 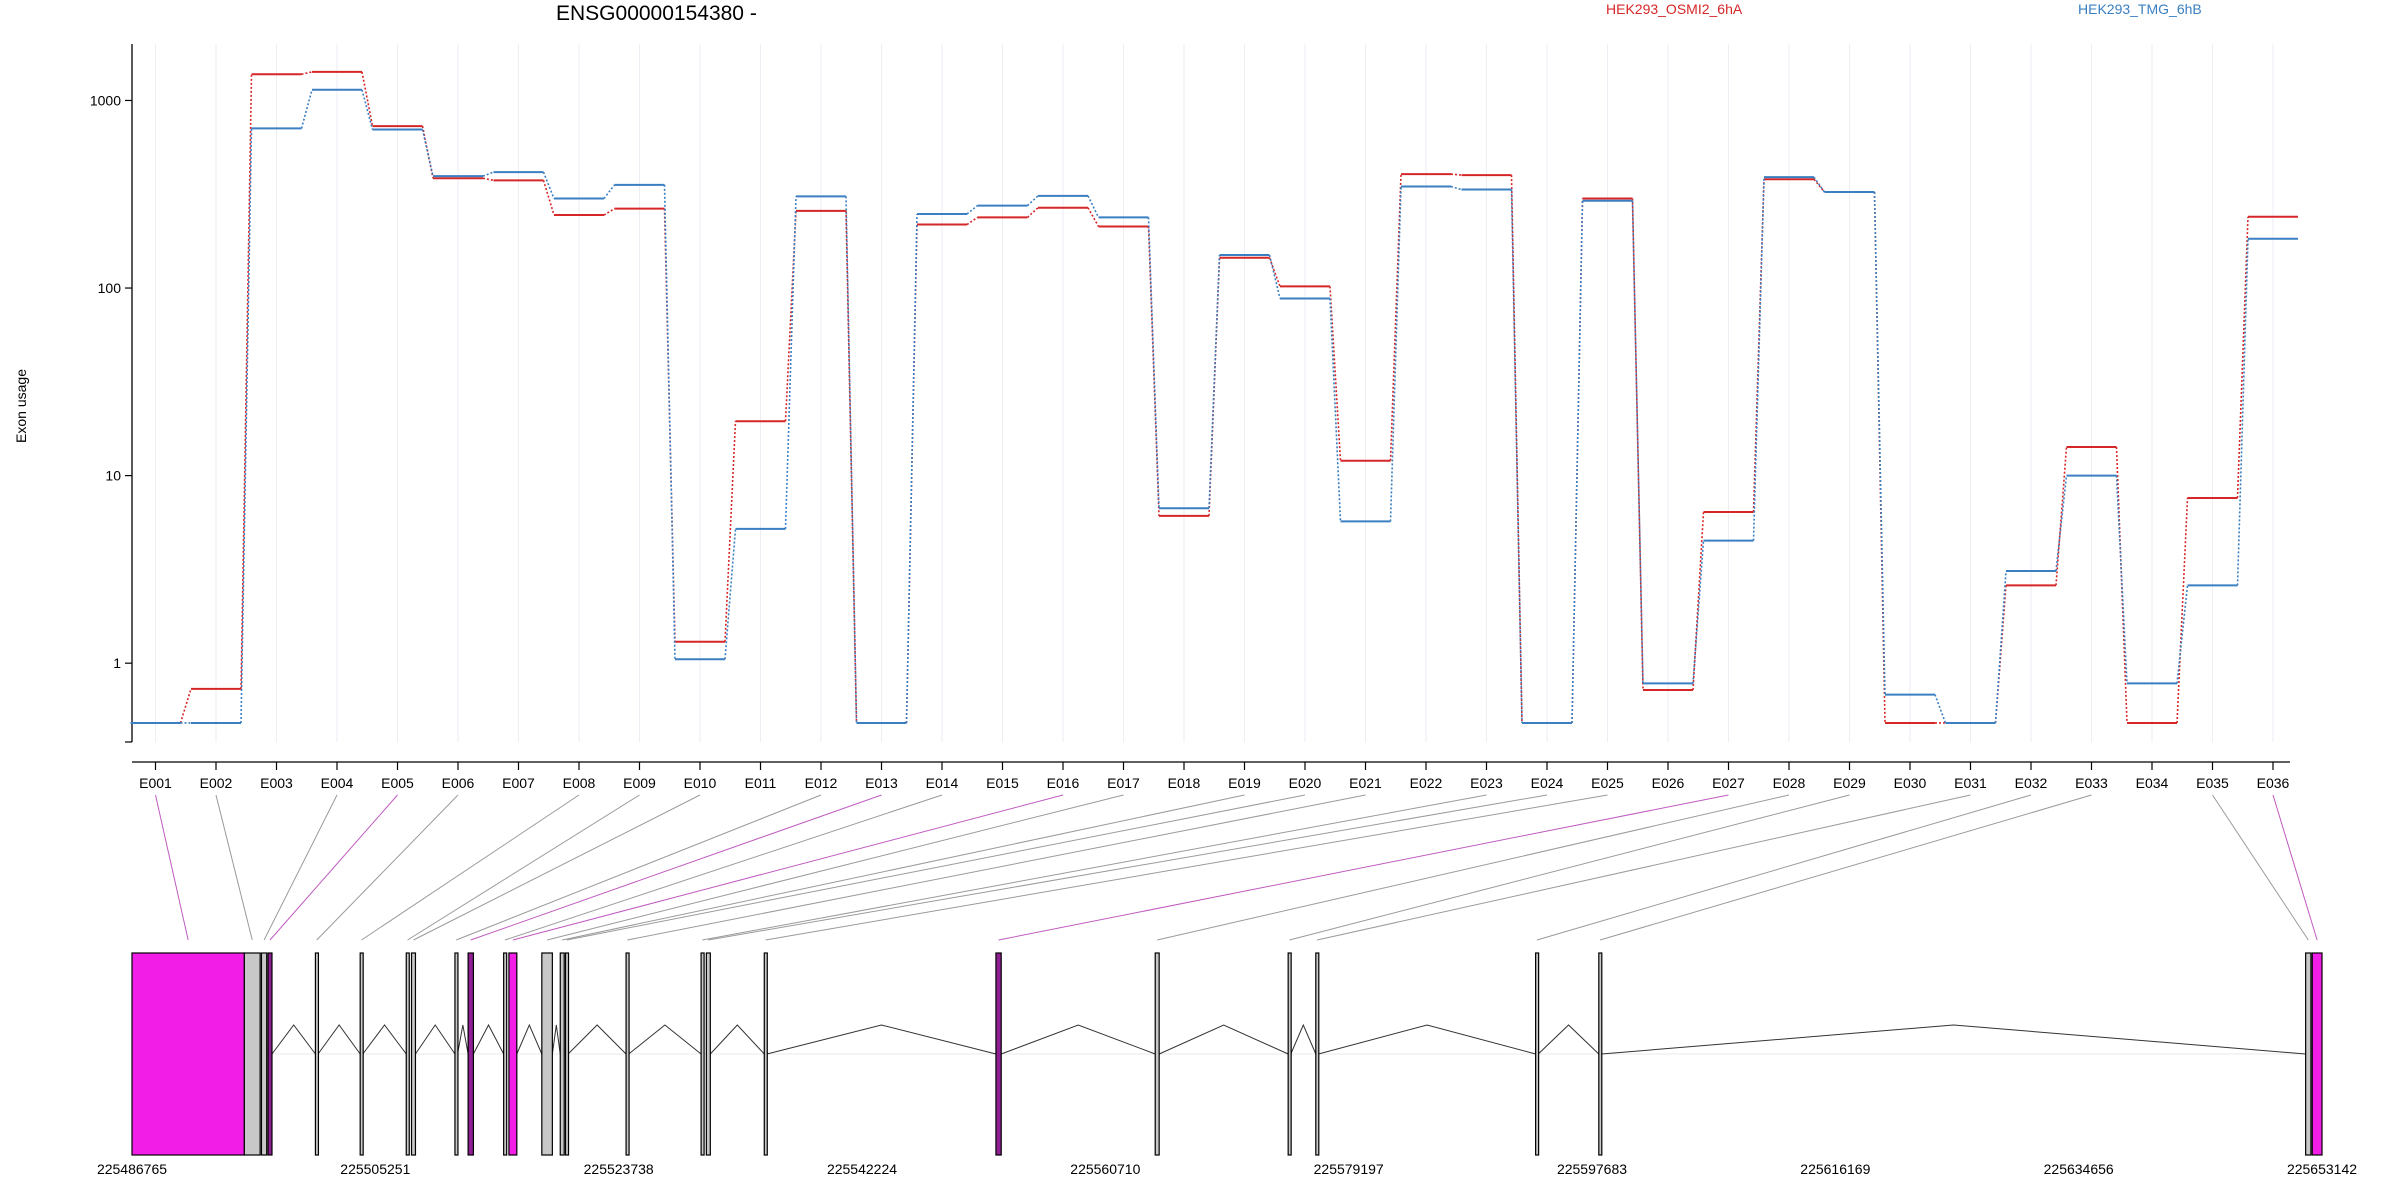 I want to click on exon-box-e005, so click(x=317, y=1054).